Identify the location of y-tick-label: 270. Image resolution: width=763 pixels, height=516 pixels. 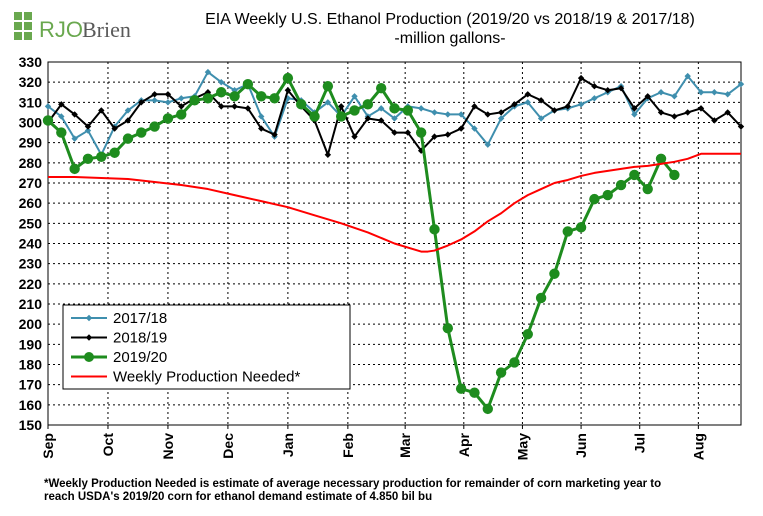
(31, 183).